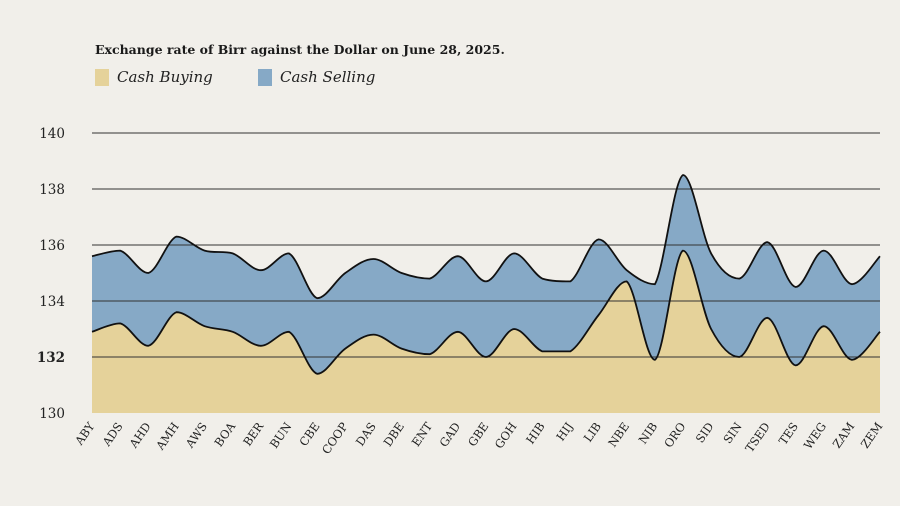  Describe the element at coordinates (705, 433) in the screenshot. I see `x-tick-label: SID` at that location.